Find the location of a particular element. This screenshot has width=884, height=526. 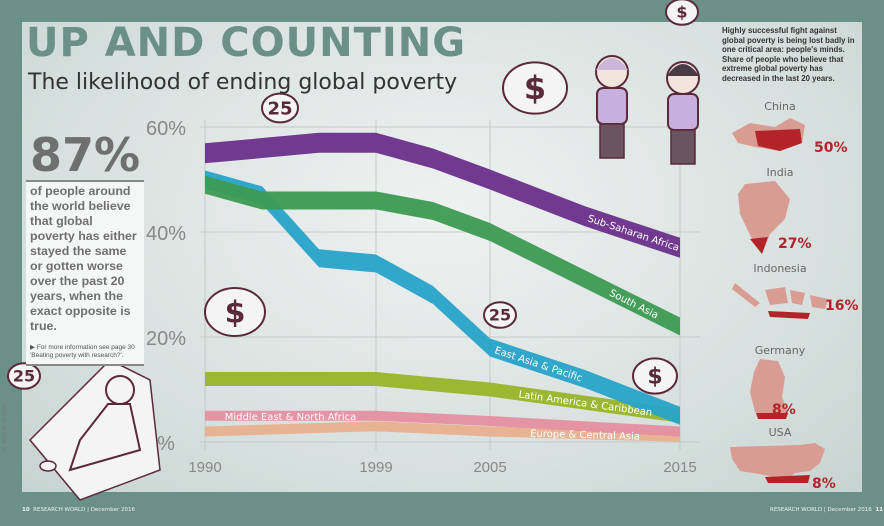

begging-cup-icon is located at coordinates (48, 466).